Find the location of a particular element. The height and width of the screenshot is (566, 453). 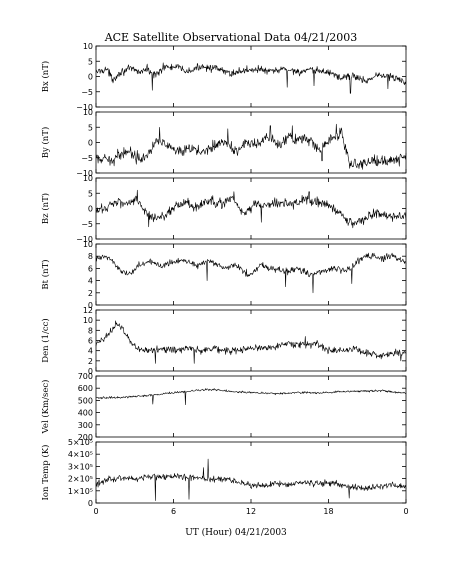

y-tick-label: 1×10⁵ is located at coordinates (80, 491).